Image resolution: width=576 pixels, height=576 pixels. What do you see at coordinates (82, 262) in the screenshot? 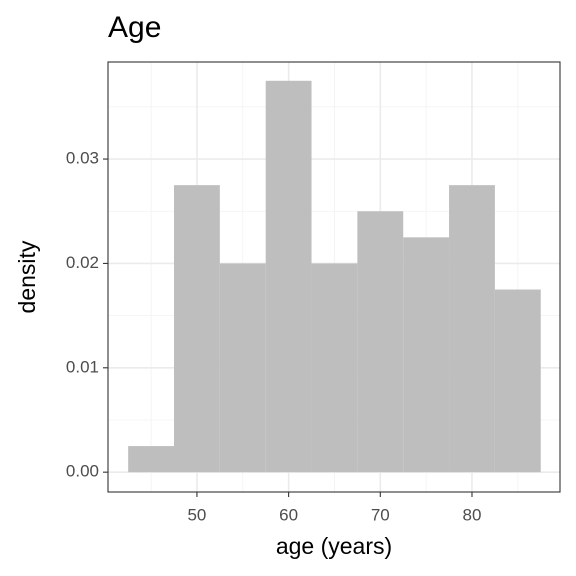
I see `y-tick-label: 0.02` at bounding box center [82, 262].